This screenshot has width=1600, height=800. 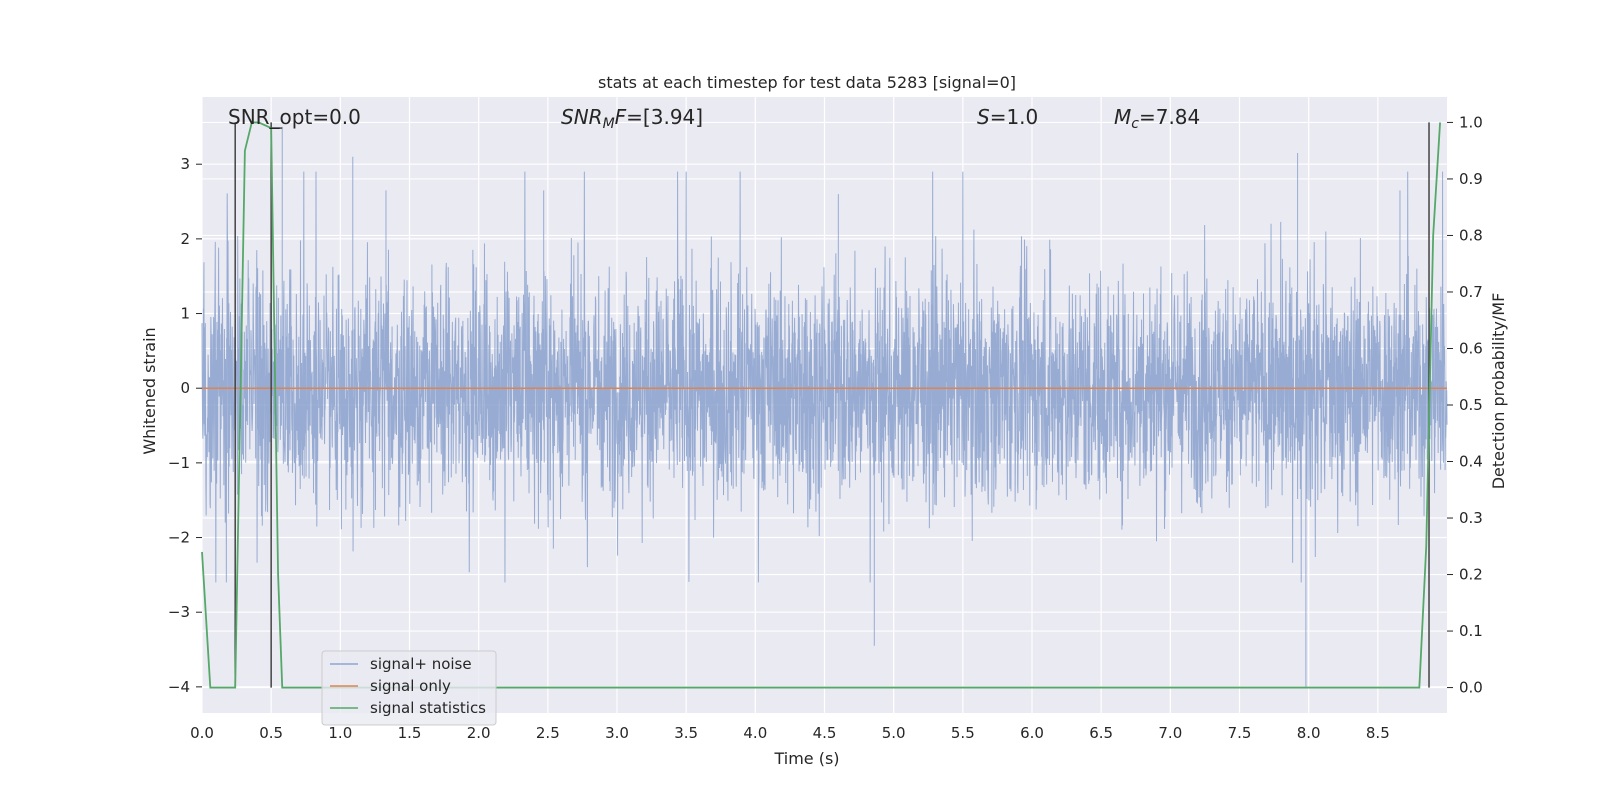 I want to click on y-tick-label: 0, so click(x=185, y=388).